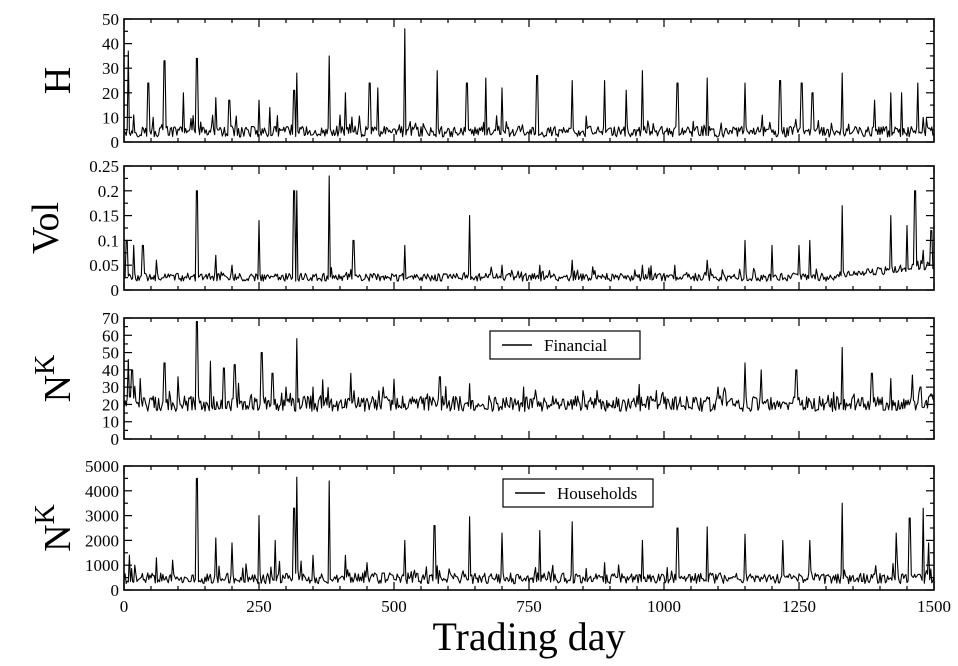 The height and width of the screenshot is (666, 958). What do you see at coordinates (104, 216) in the screenshot?
I see `y-tick-label: 0.15` at bounding box center [104, 216].